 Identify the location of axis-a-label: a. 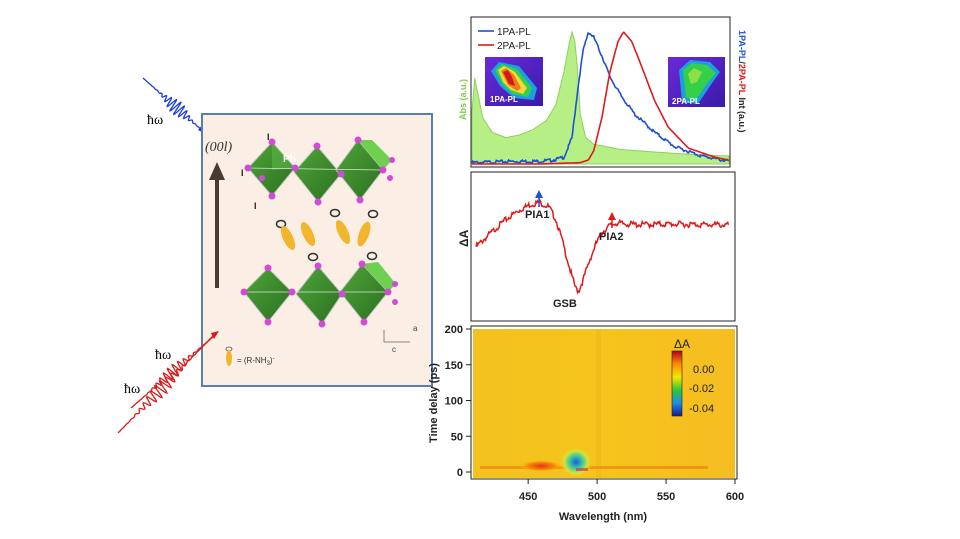
(415, 328).